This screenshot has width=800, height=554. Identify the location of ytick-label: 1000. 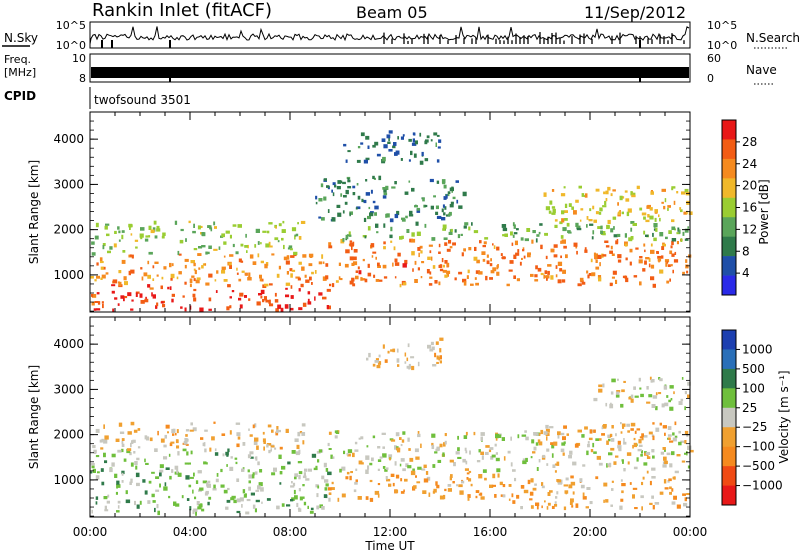
(68, 275).